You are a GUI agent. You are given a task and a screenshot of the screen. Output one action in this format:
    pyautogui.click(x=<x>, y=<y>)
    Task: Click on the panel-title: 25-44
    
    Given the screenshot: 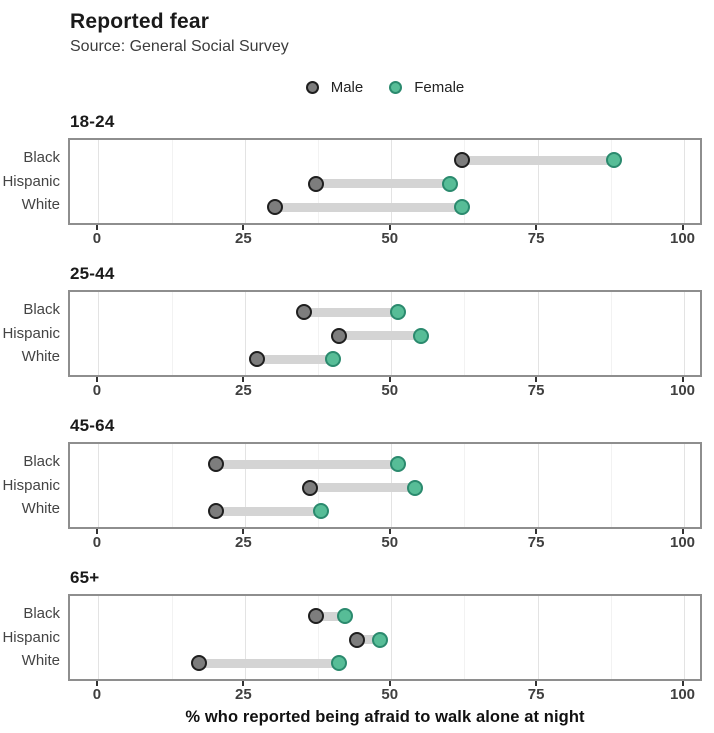 What is the action you would take?
    pyautogui.click(x=92, y=273)
    